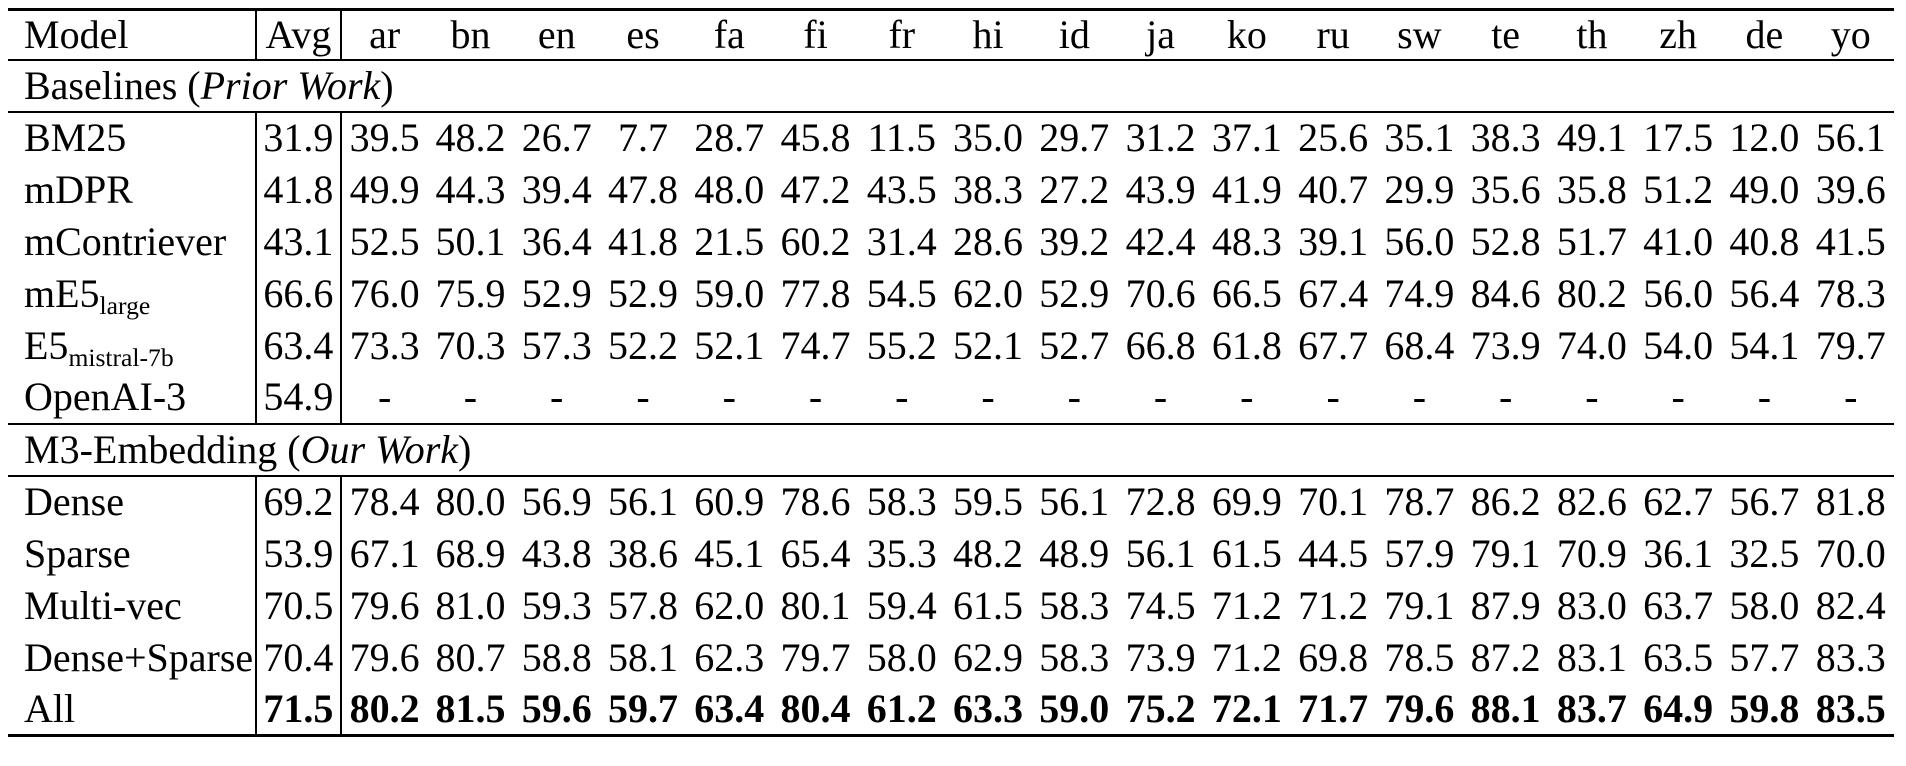 The height and width of the screenshot is (766, 1906). Describe the element at coordinates (729, 345) in the screenshot. I see `value-cell: 52.1` at that location.